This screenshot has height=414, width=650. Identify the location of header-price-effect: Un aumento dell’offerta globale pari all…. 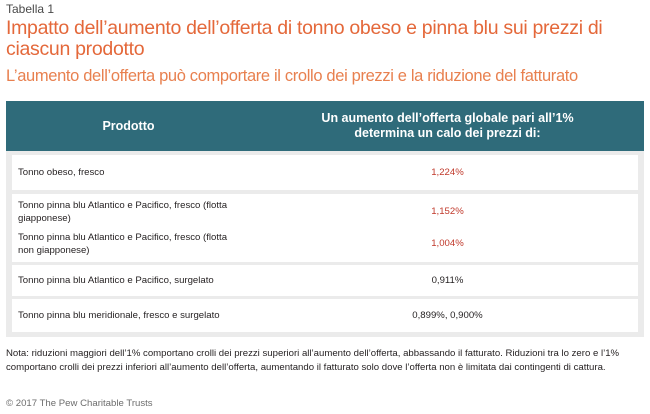
(447, 125).